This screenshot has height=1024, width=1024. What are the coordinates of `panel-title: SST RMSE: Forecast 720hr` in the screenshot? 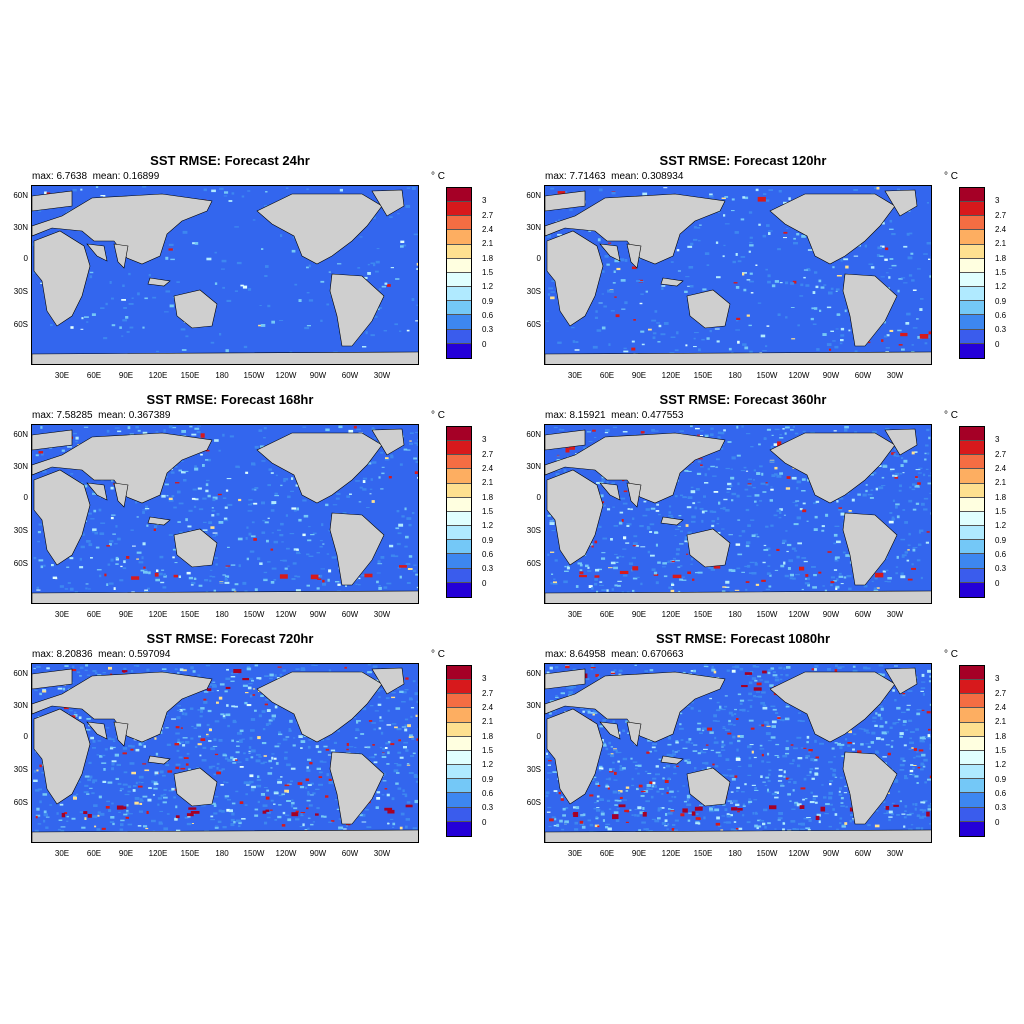 It's located at (230, 638).